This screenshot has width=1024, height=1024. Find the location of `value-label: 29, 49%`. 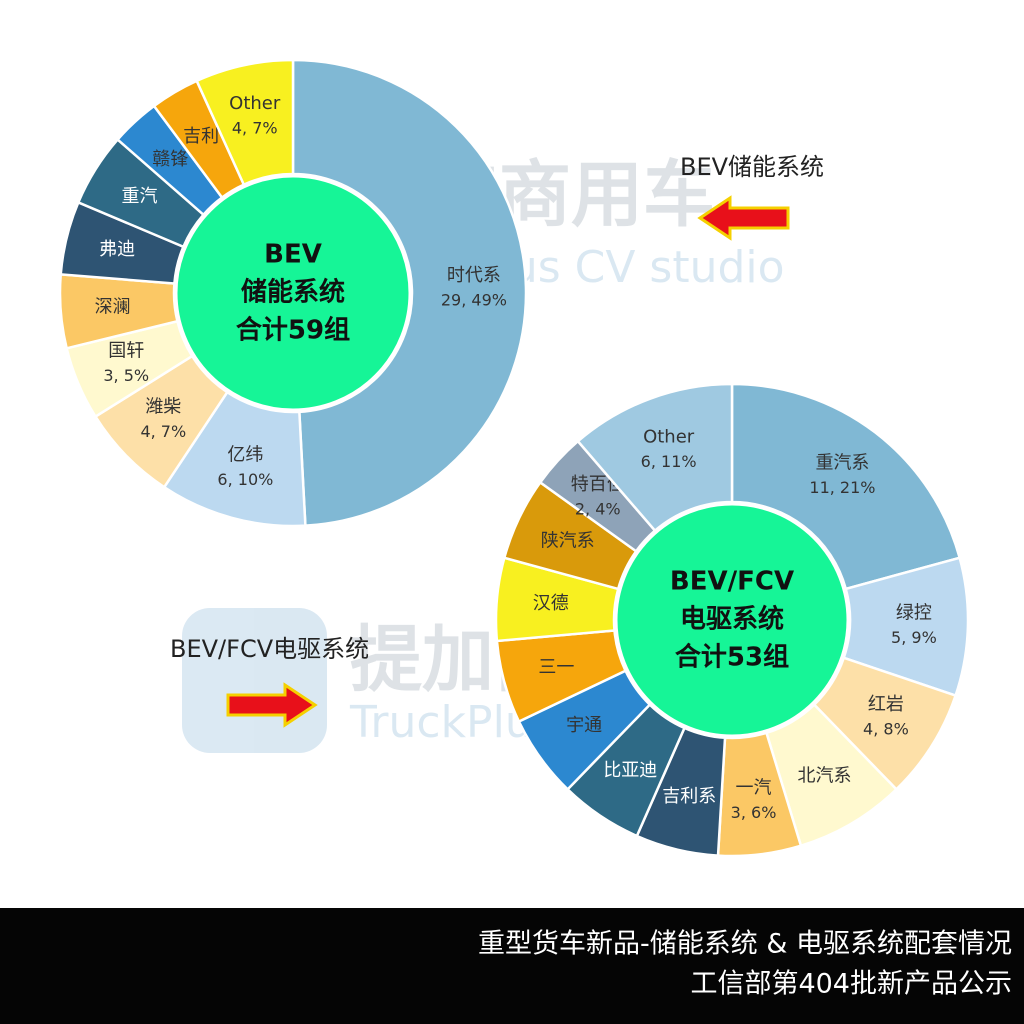

value-label: 29, 49% is located at coordinates (474, 300).